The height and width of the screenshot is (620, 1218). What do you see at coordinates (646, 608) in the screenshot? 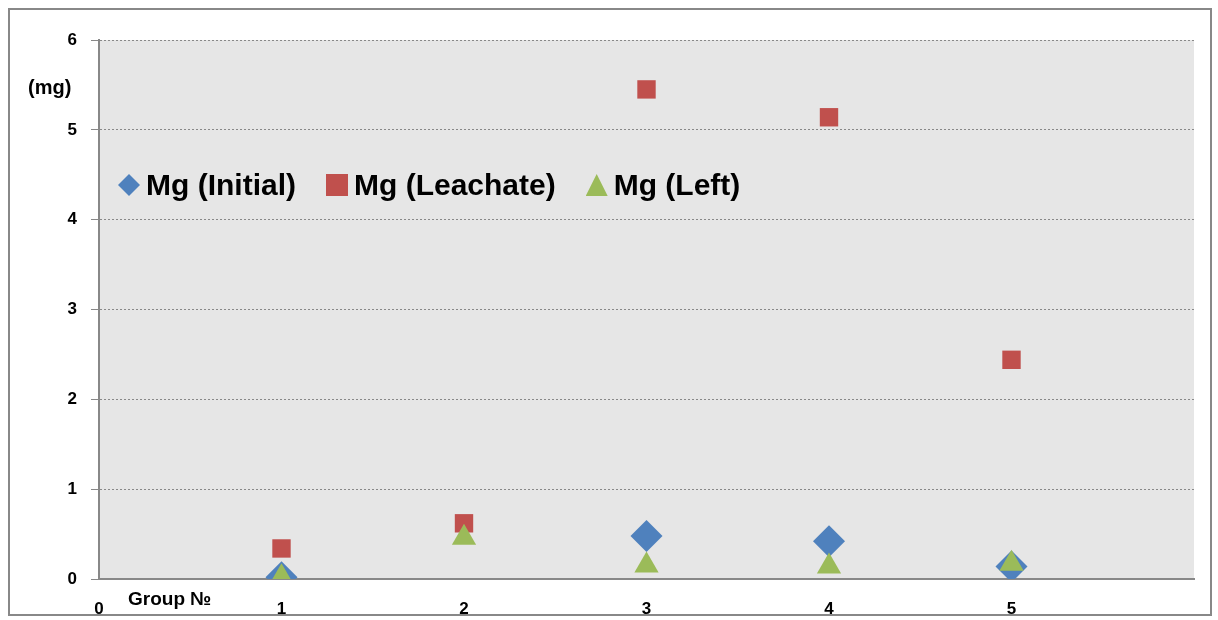
I see `x-tick-label: 3` at bounding box center [646, 608].